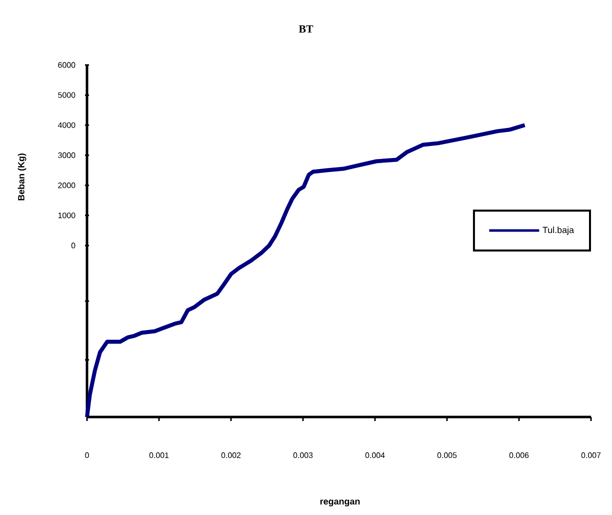 The image size is (612, 515). I want to click on chart-title: BT, so click(306, 29).